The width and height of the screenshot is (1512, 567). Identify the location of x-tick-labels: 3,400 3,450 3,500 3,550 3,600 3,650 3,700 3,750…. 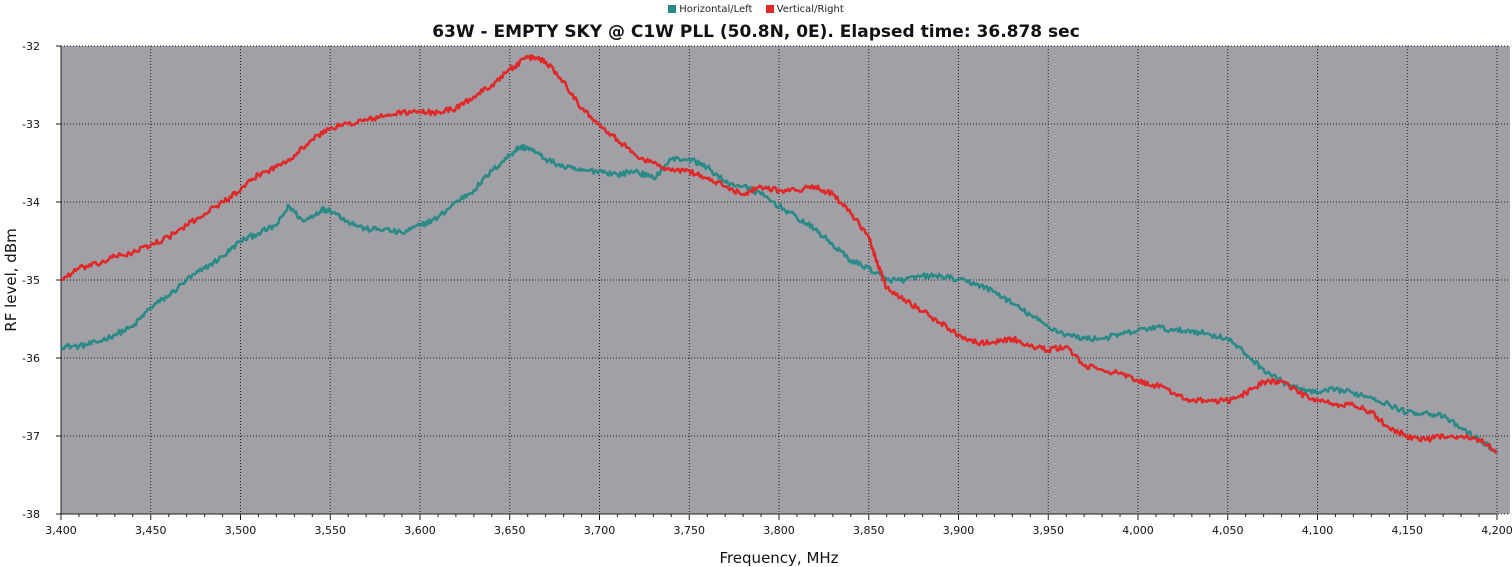
(778, 530).